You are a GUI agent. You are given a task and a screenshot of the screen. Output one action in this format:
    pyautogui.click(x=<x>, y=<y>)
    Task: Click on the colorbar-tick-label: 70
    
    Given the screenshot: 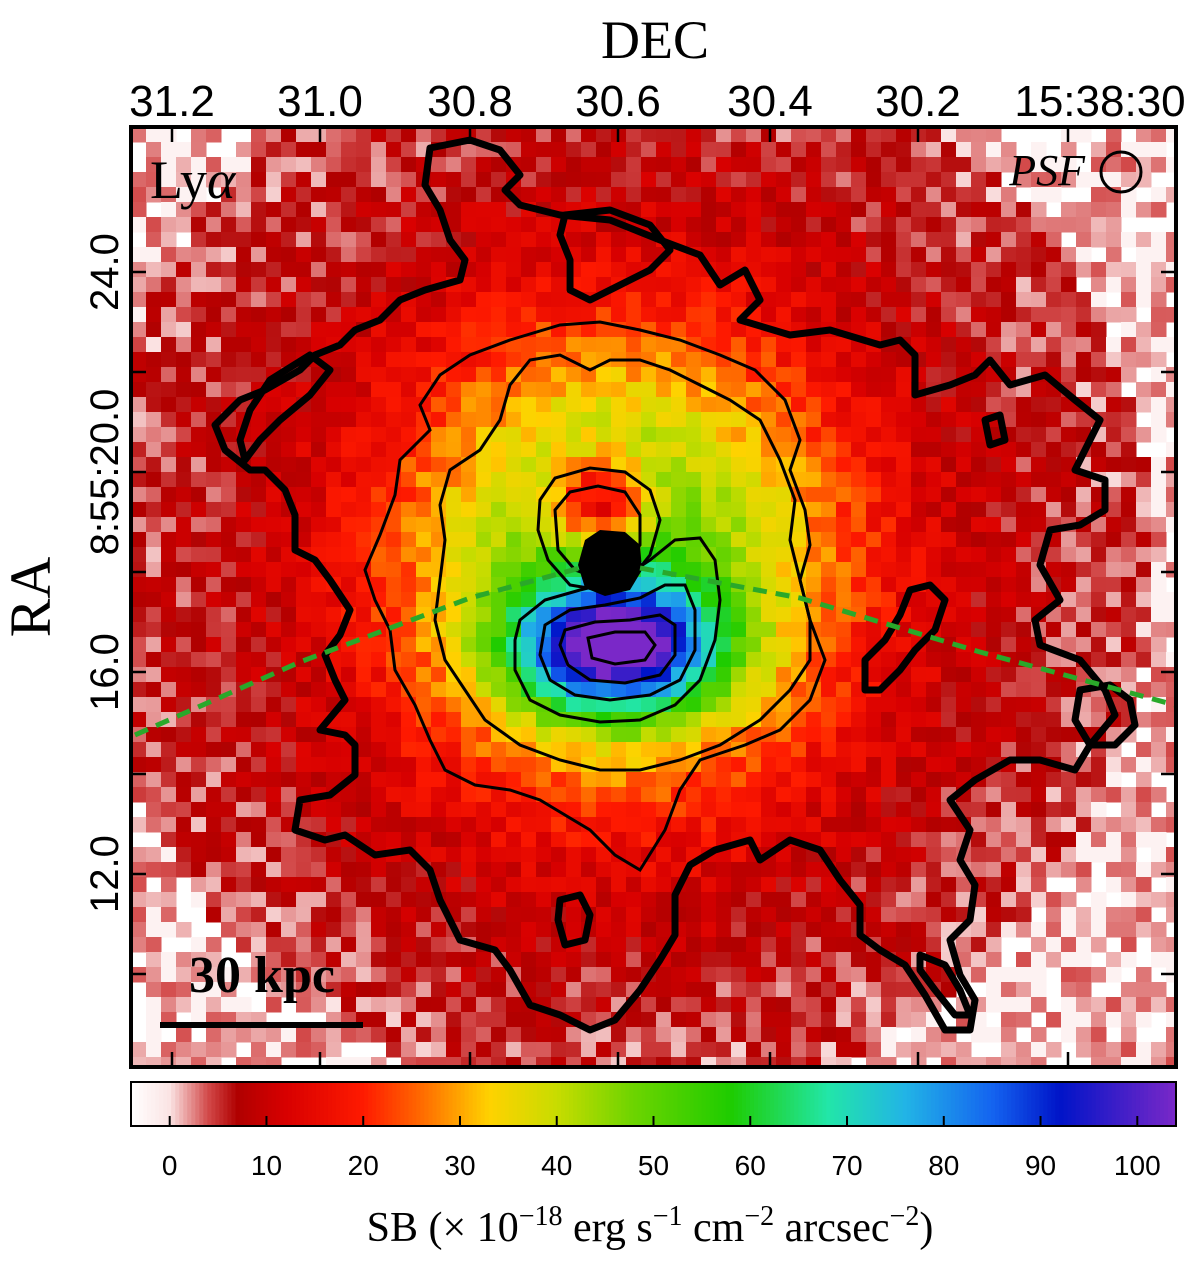 What is the action you would take?
    pyautogui.click(x=846, y=1165)
    